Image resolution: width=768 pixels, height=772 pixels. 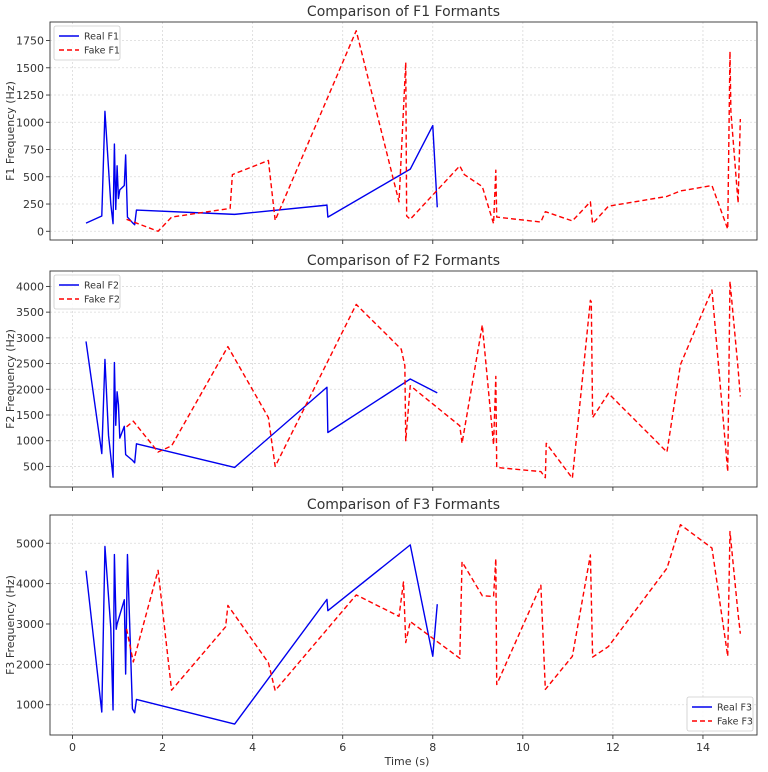 What do you see at coordinates (407, 761) in the screenshot?
I see `x-axis-label: Time (s)` at bounding box center [407, 761].